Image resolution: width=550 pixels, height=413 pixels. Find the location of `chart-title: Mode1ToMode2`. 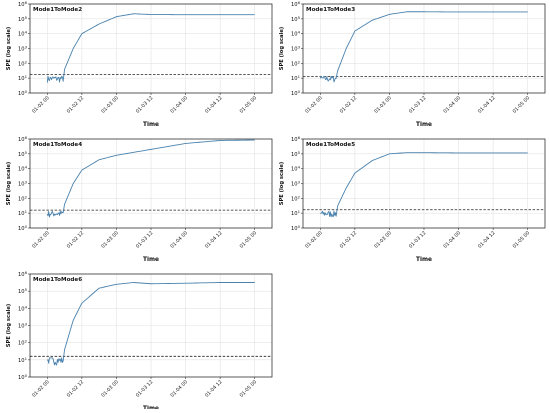

chart-title: Mode1ToMode2 is located at coordinates (57, 10).